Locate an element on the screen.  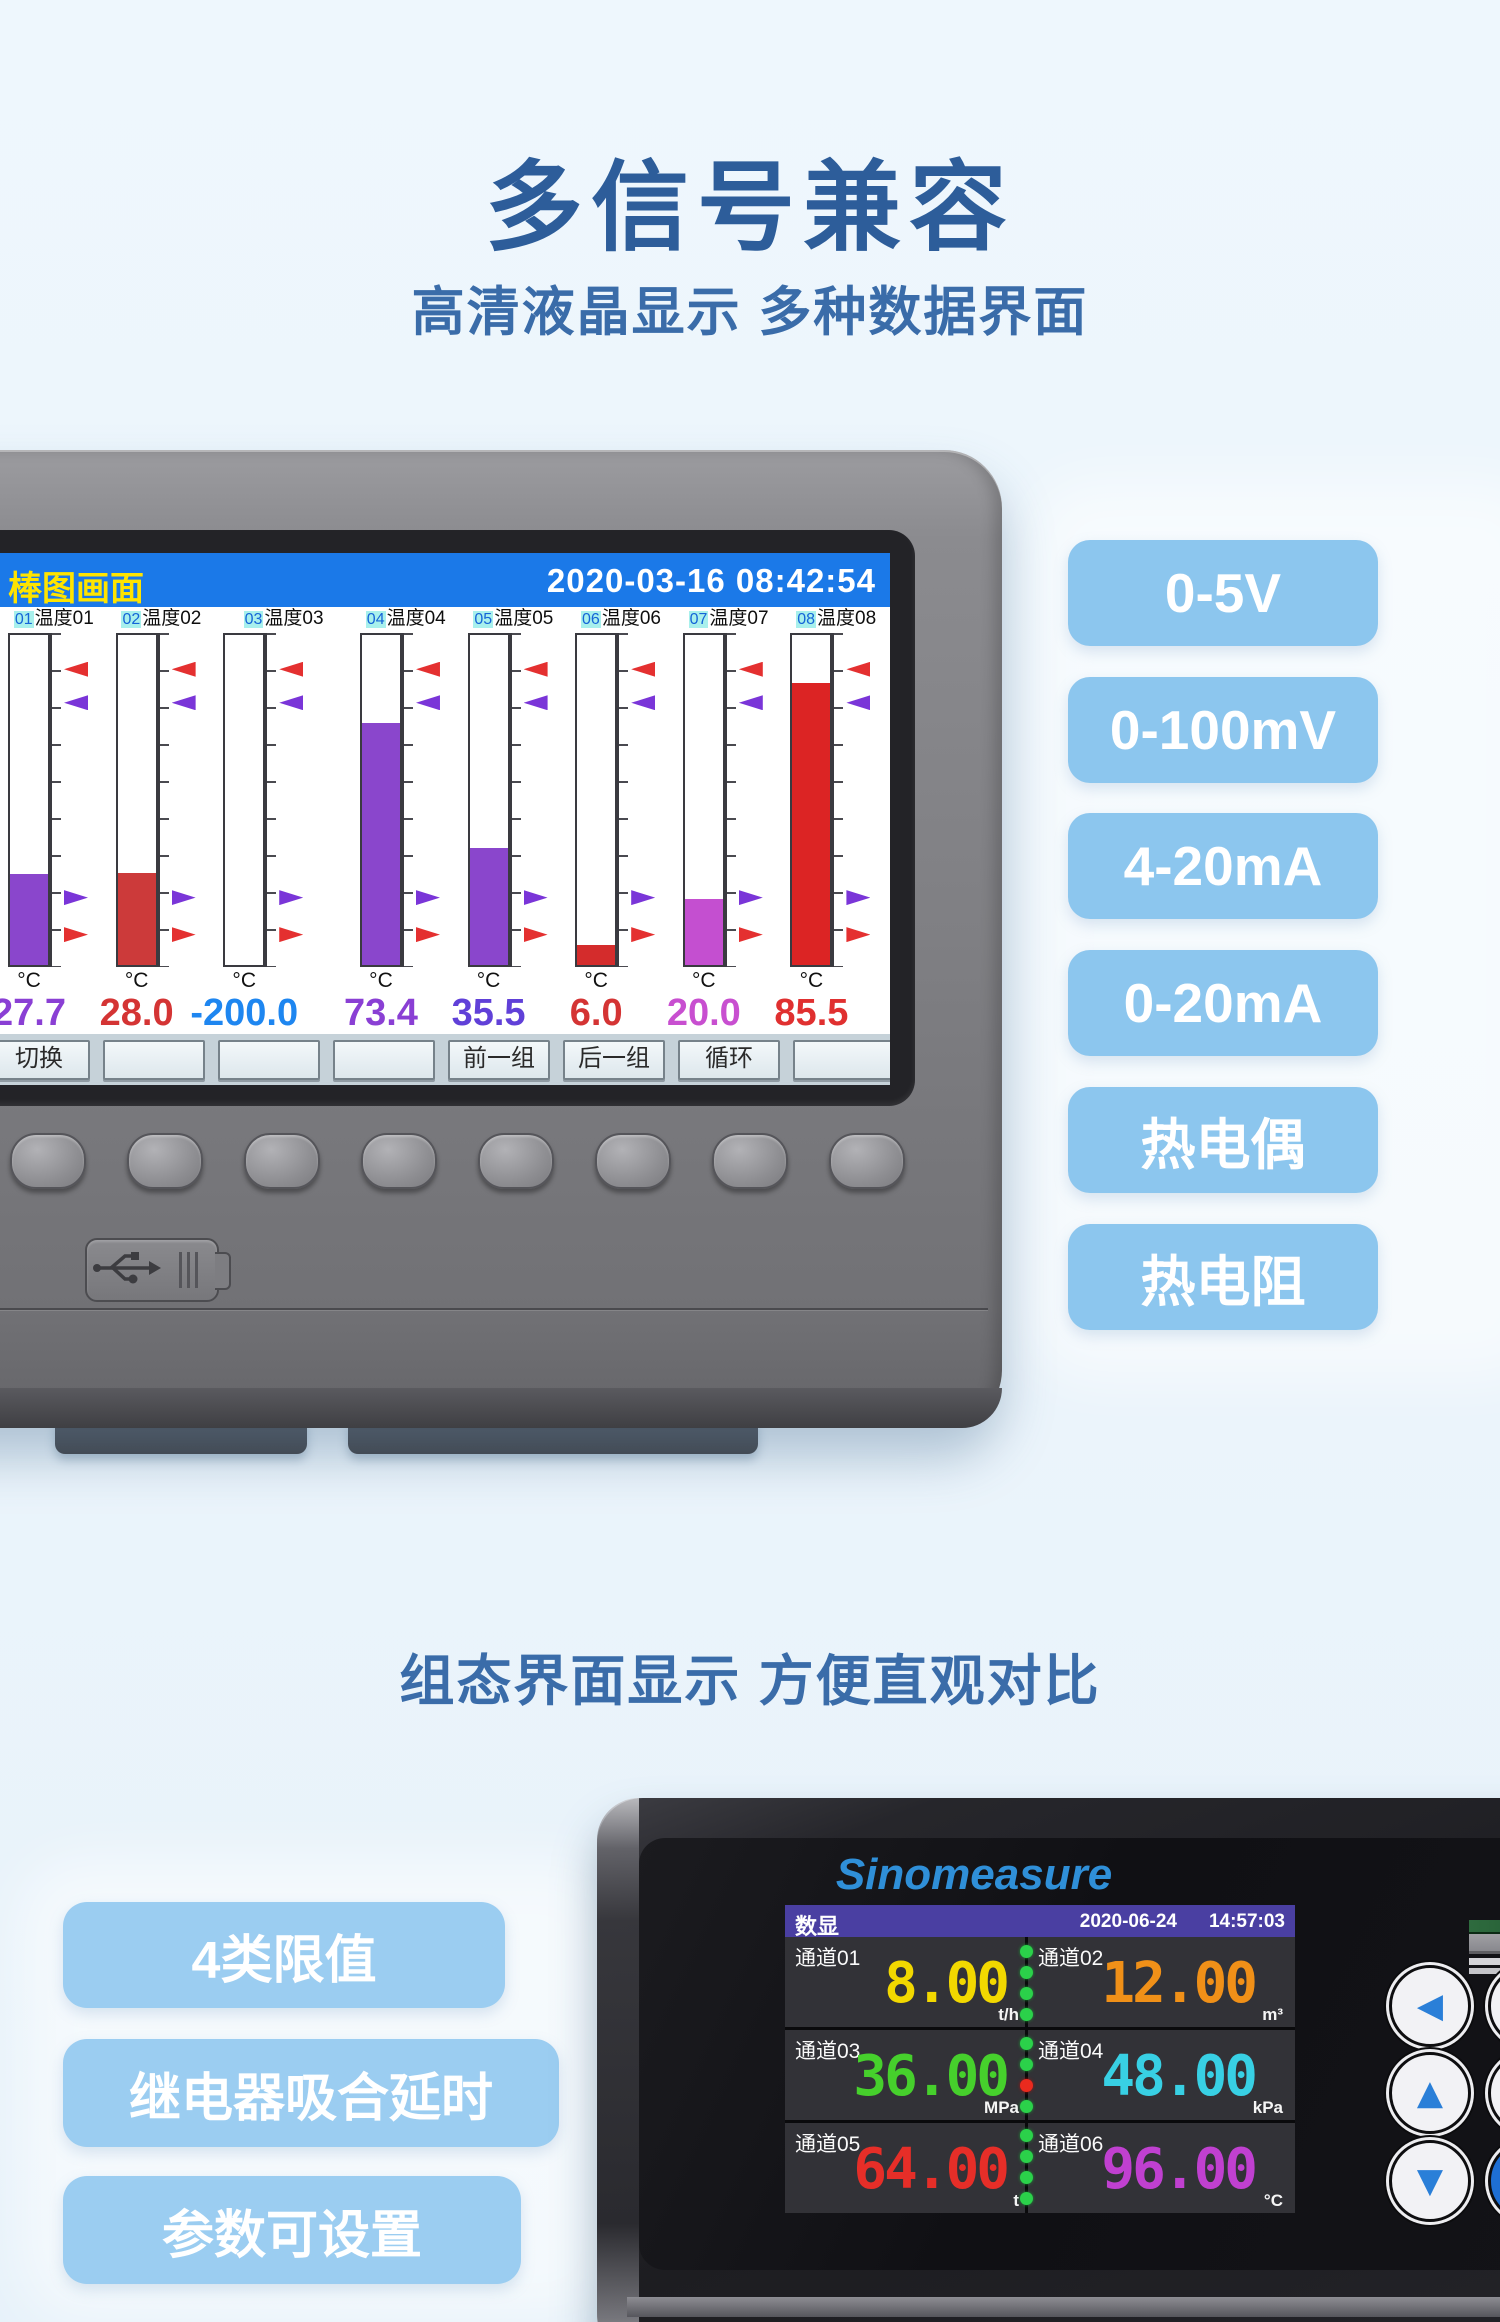
channel-label: 05 温度05 is located at coordinates (514, 620).